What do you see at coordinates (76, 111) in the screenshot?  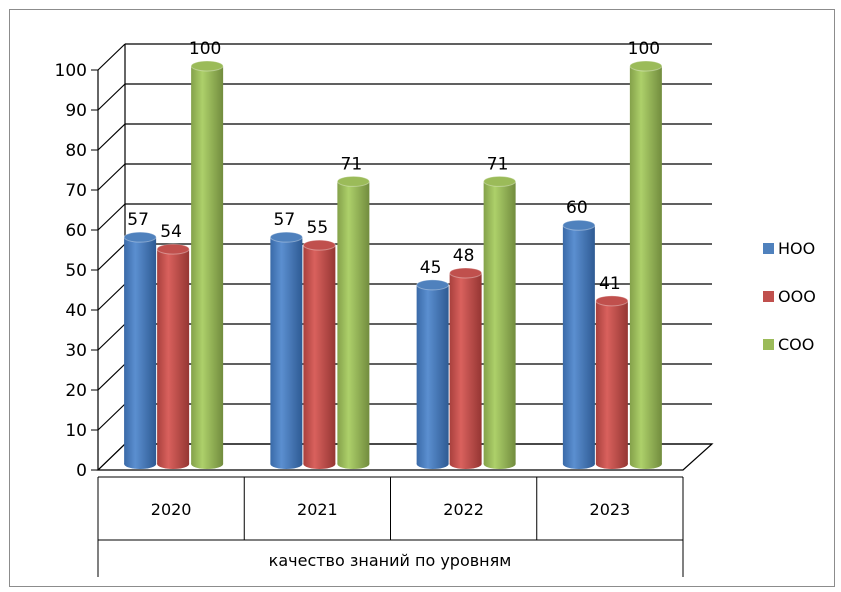 I see `y-tick-label: 90` at bounding box center [76, 111].